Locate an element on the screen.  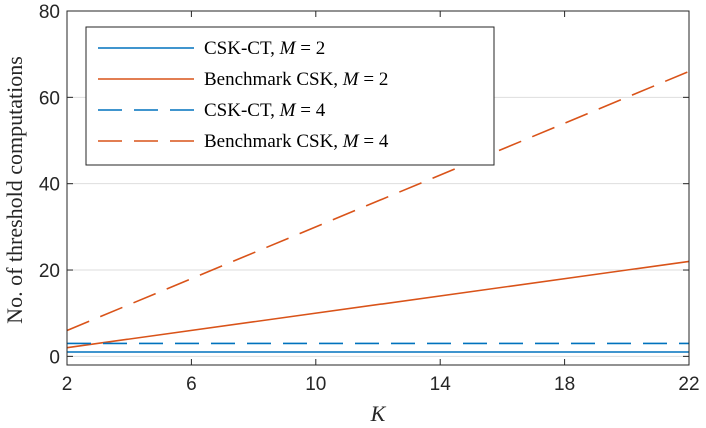
y-tick-label: 60 is located at coordinates (49, 98).